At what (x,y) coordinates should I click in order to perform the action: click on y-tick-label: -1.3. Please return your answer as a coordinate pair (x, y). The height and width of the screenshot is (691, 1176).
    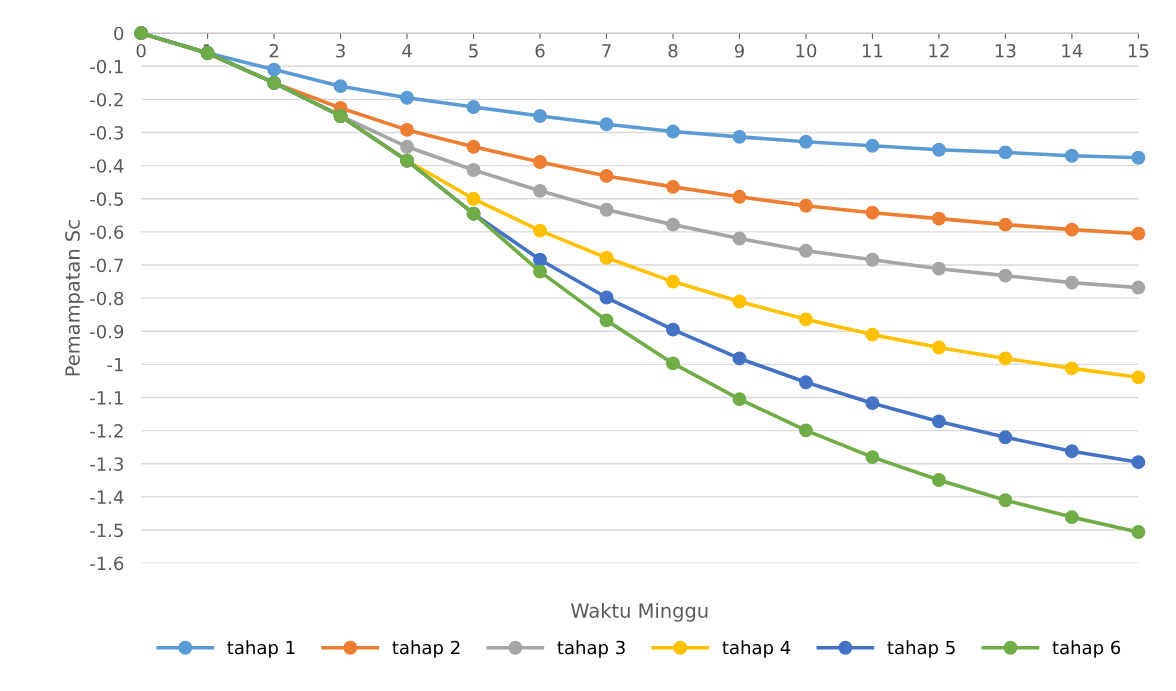
    Looking at the image, I should click on (107, 464).